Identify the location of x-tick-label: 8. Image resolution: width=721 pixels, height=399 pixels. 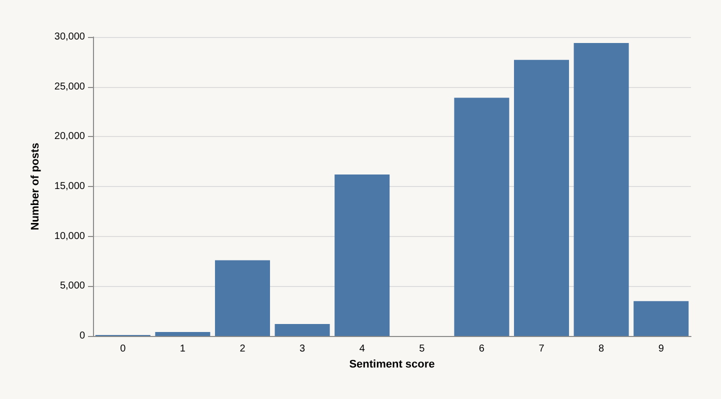
(601, 349).